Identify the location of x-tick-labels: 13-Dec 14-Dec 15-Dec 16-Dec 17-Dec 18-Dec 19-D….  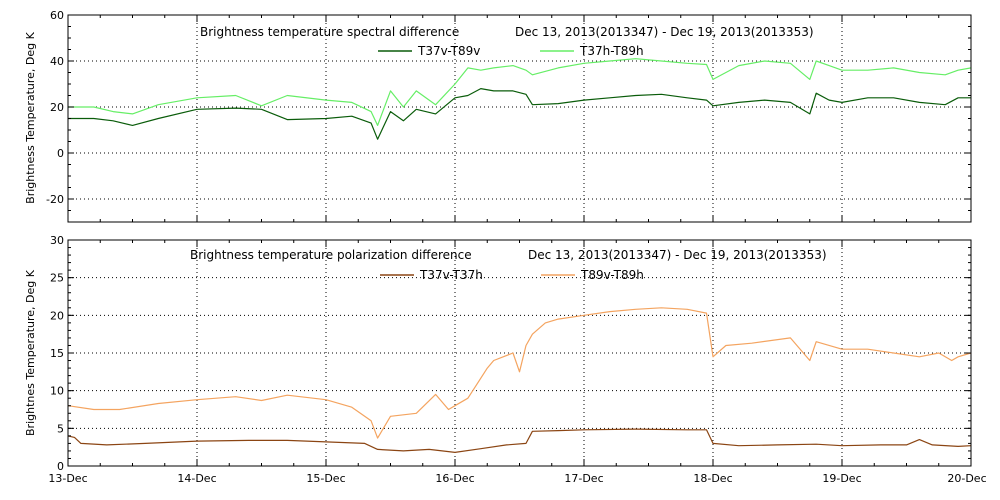
(517, 478).